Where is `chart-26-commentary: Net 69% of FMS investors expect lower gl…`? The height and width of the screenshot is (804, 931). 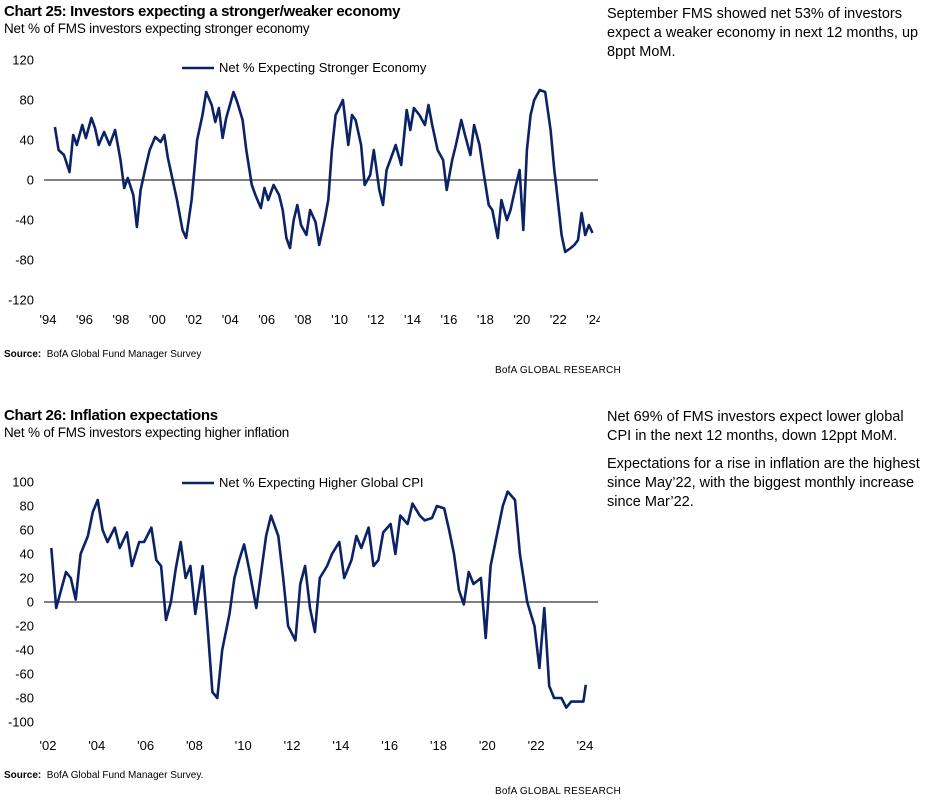
chart-26-commentary: Net 69% of FMS investors expect lower gl… is located at coordinates (767, 464).